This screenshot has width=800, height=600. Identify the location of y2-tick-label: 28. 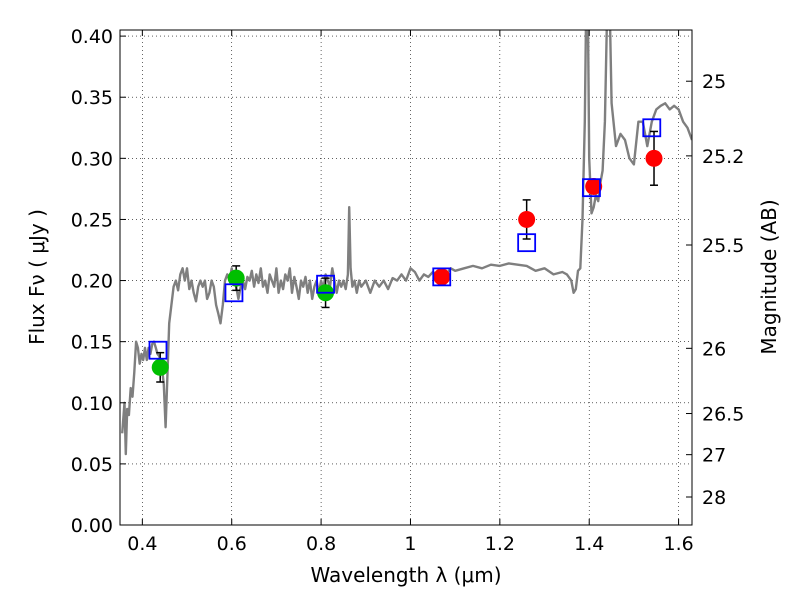
(714, 498).